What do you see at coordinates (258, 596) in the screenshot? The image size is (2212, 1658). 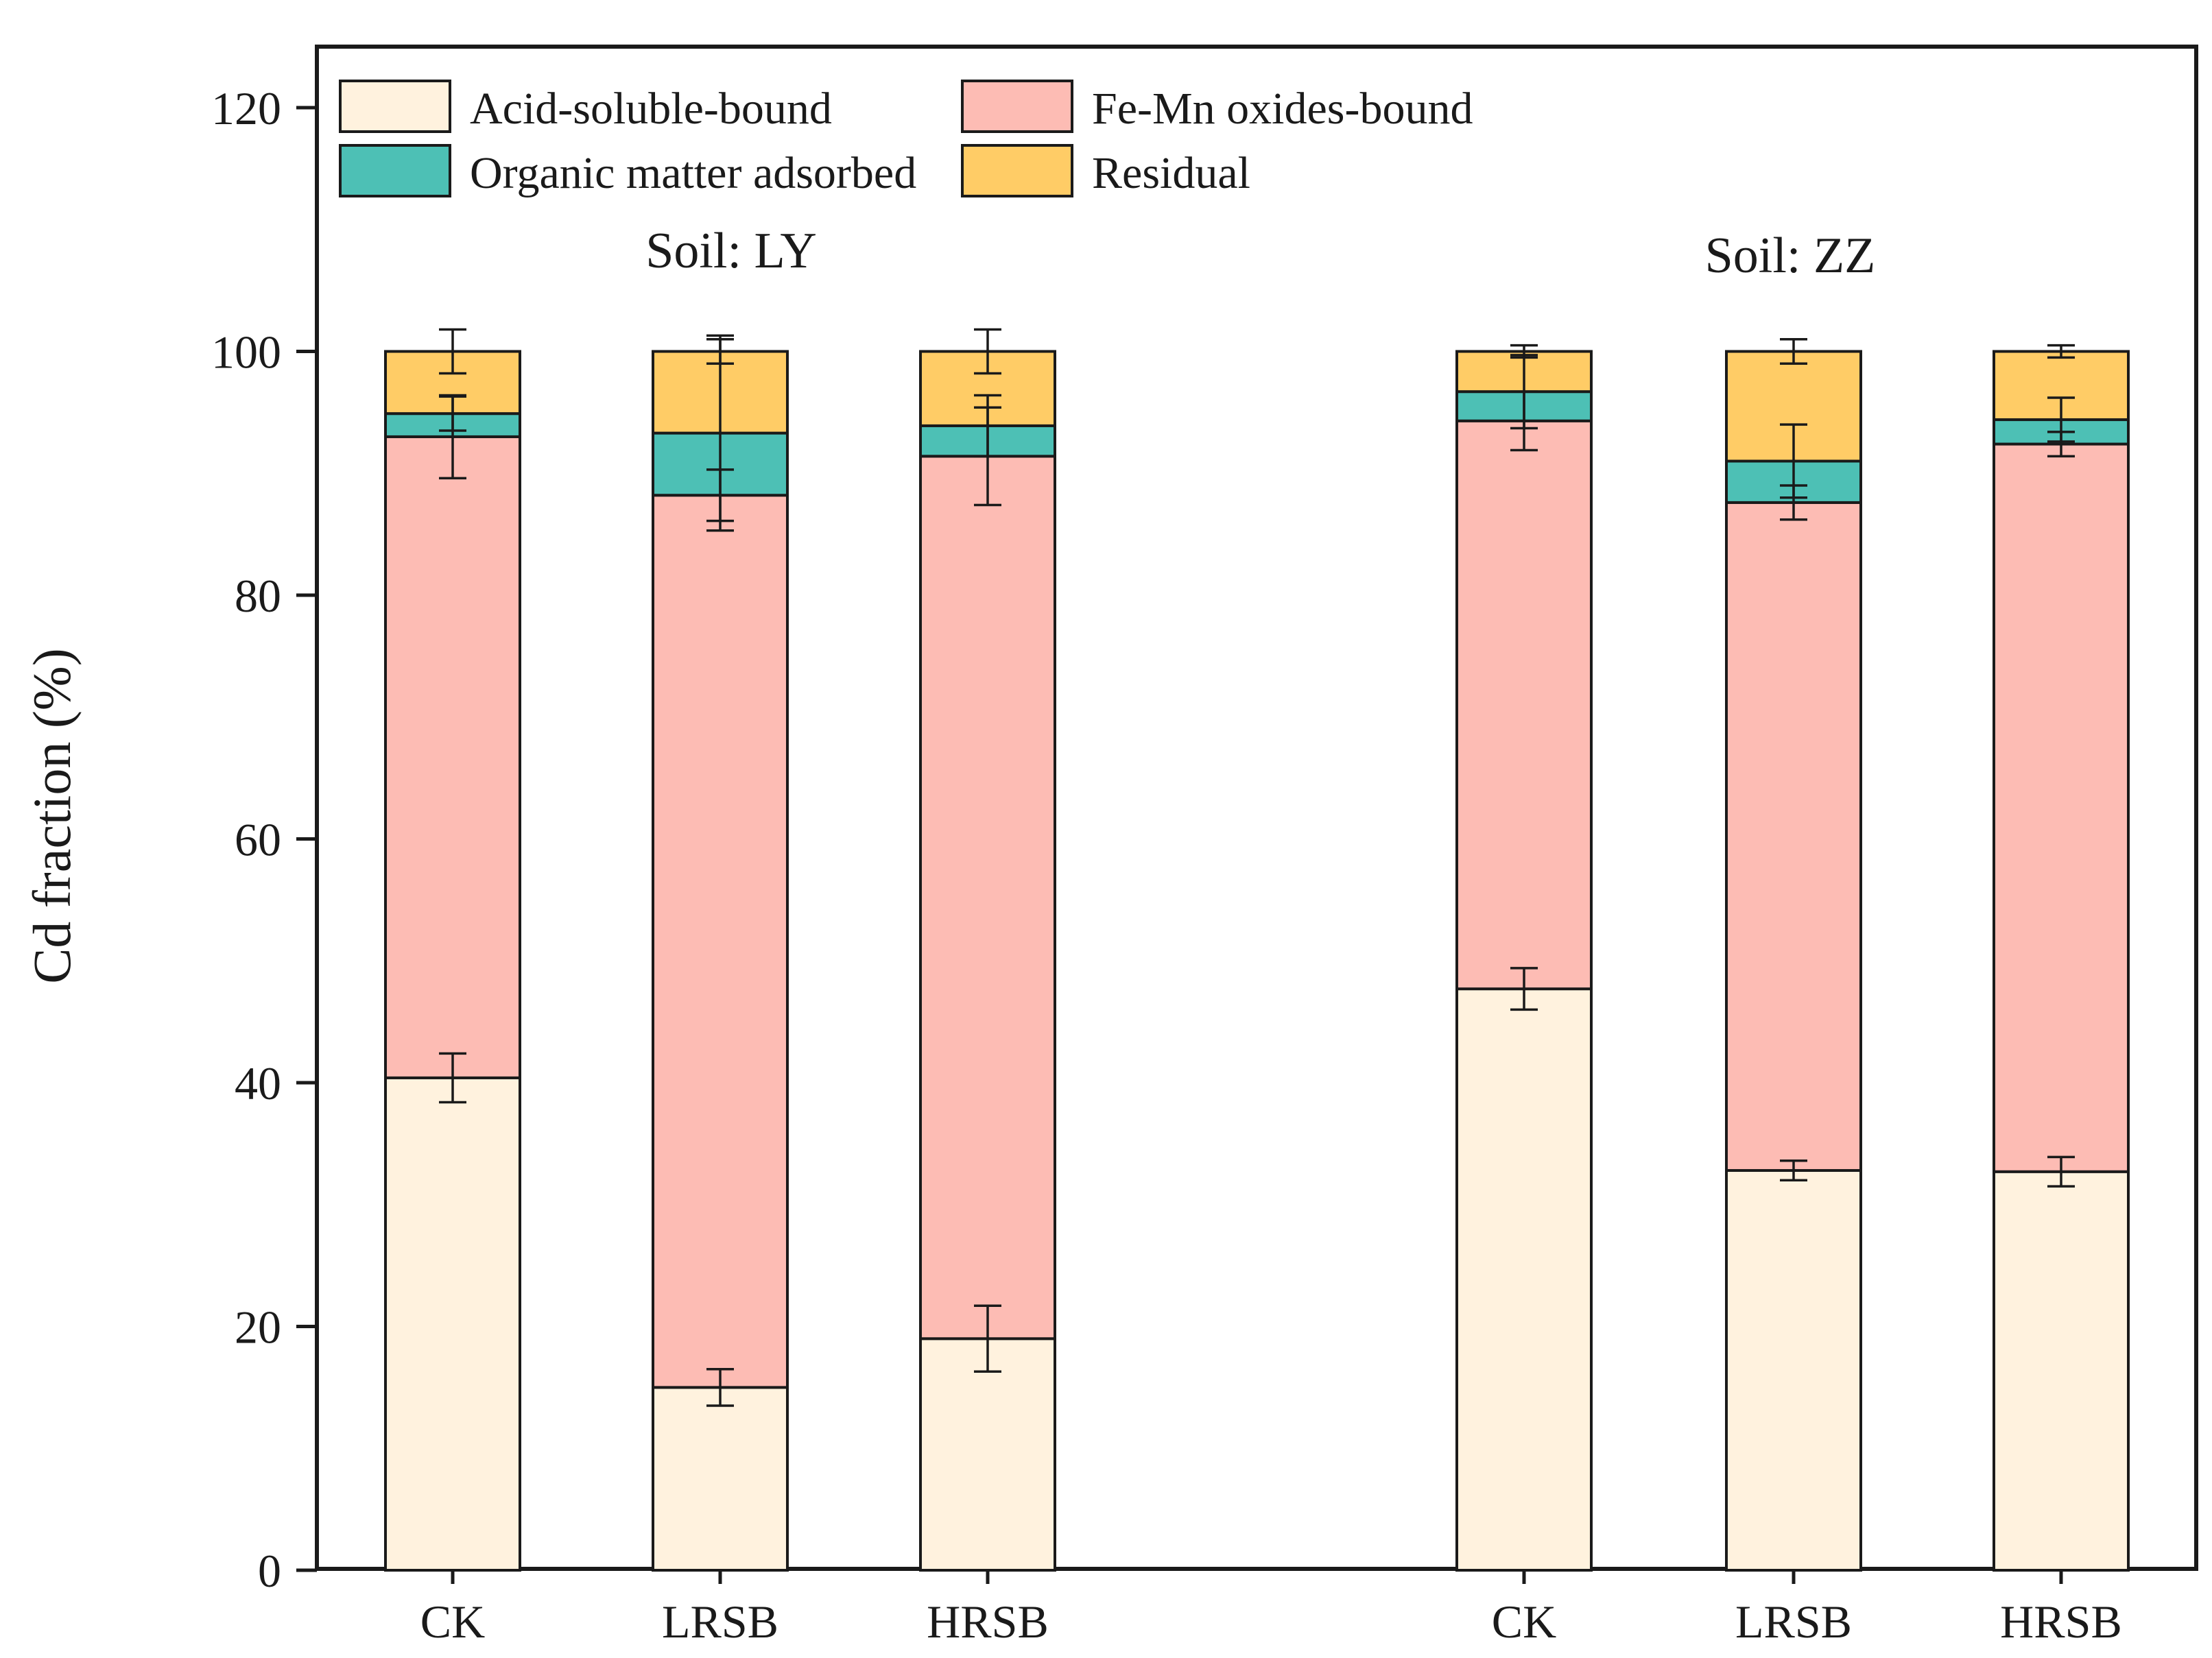 I see `y-tick-label: 80` at bounding box center [258, 596].